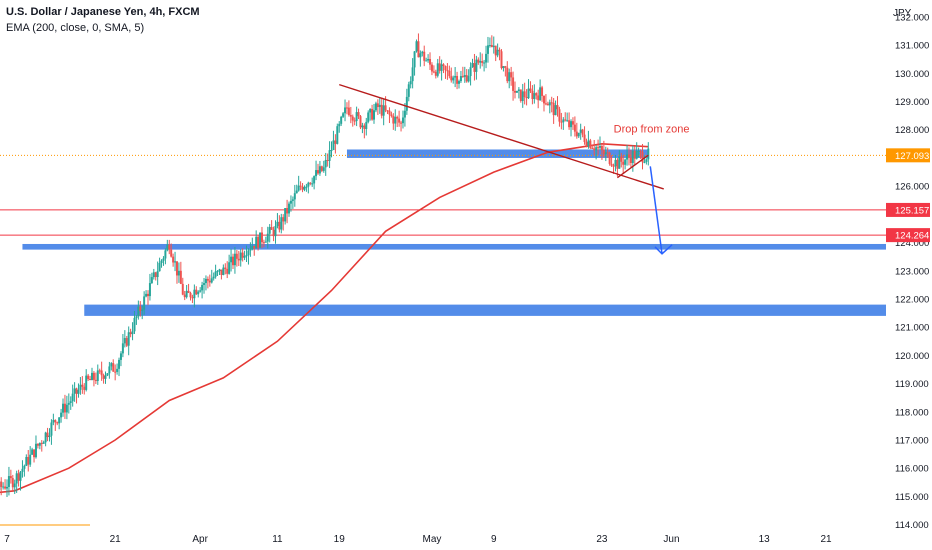 The width and height of the screenshot is (932, 550). I want to click on x-tick-label-7: 23, so click(602, 539).